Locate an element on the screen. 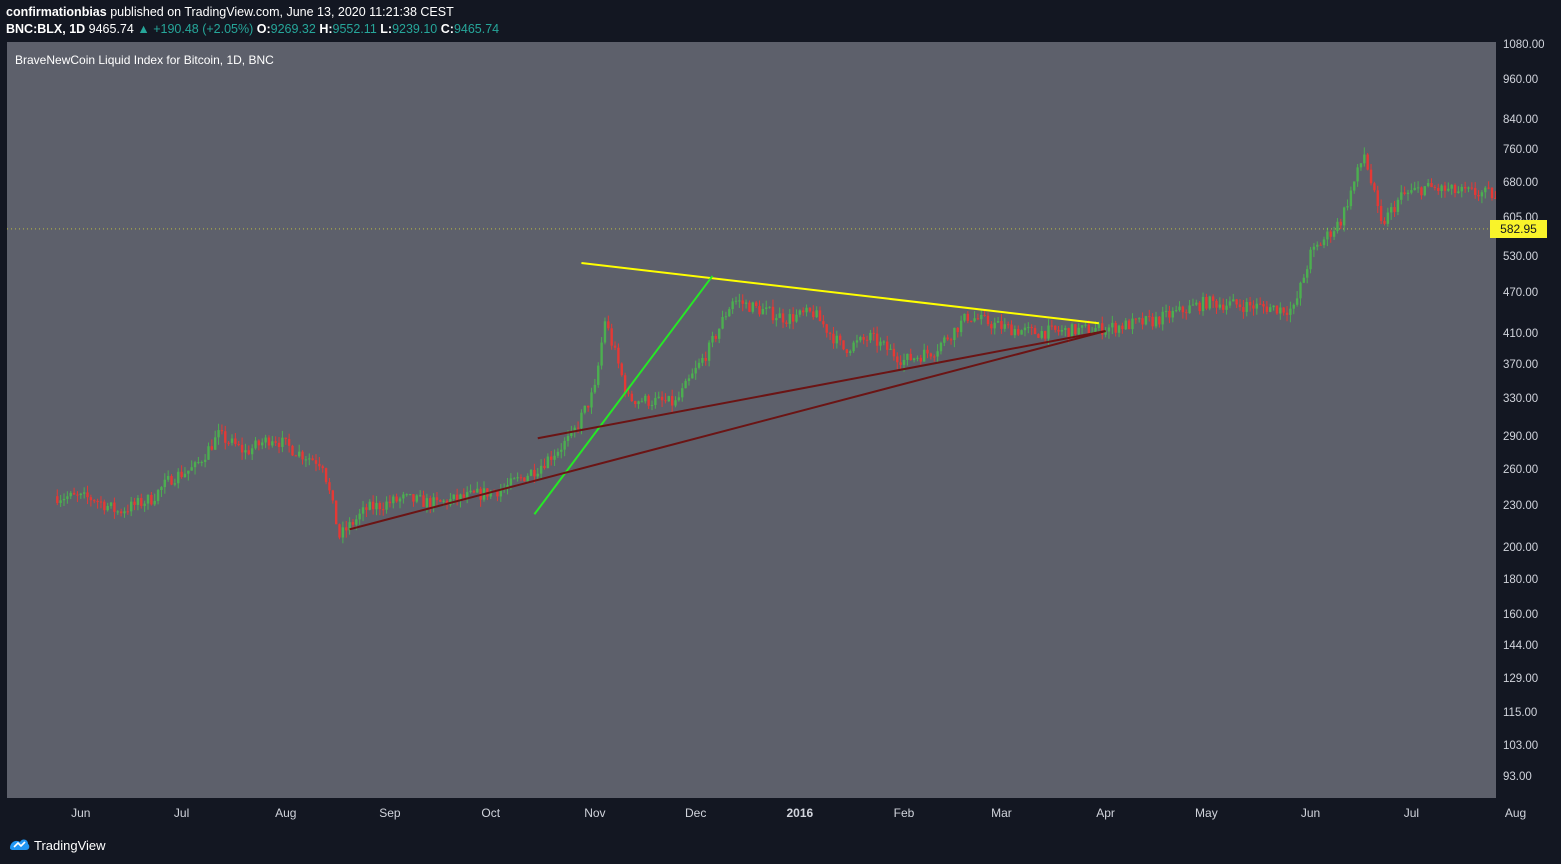  brand-label: TradingView is located at coordinates (70, 845).